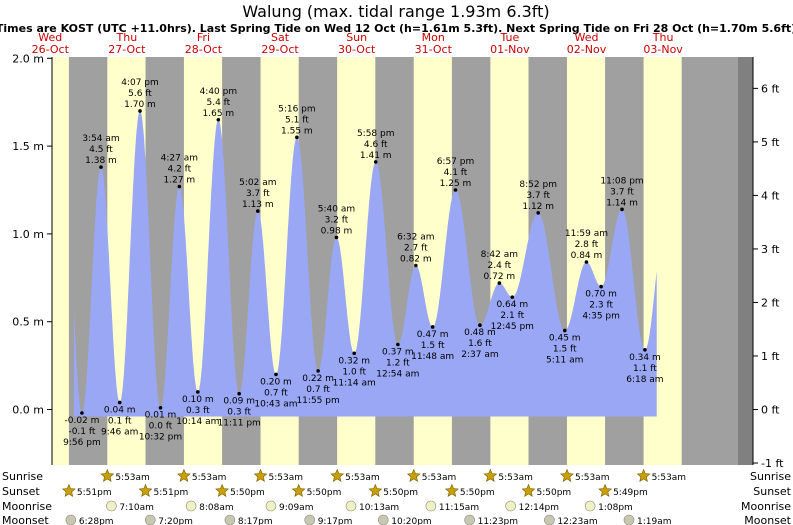 Image resolution: width=793 pixels, height=525 pixels. What do you see at coordinates (27, 506) in the screenshot?
I see `row-label-left: Moonrise` at bounding box center [27, 506].